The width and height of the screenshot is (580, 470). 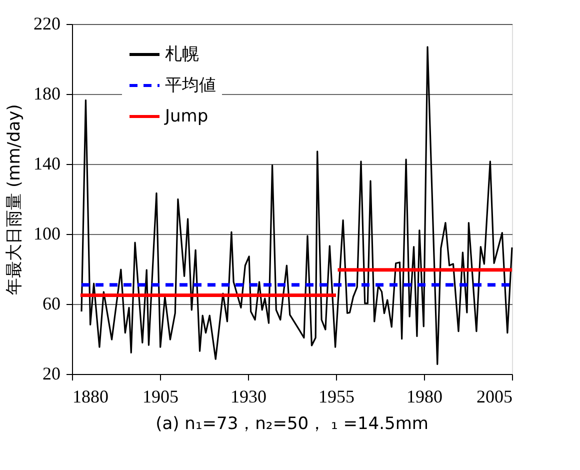 I want to click on y-tick-label: 60, so click(x=51, y=304).